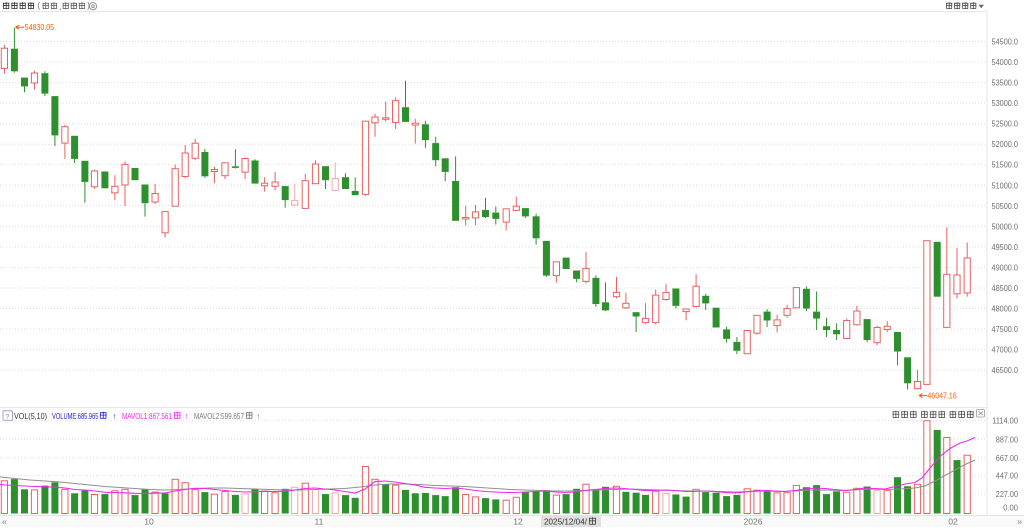  What do you see at coordinates (1005, 350) in the screenshot?
I see `svg-text: 47000.0` at bounding box center [1005, 350].